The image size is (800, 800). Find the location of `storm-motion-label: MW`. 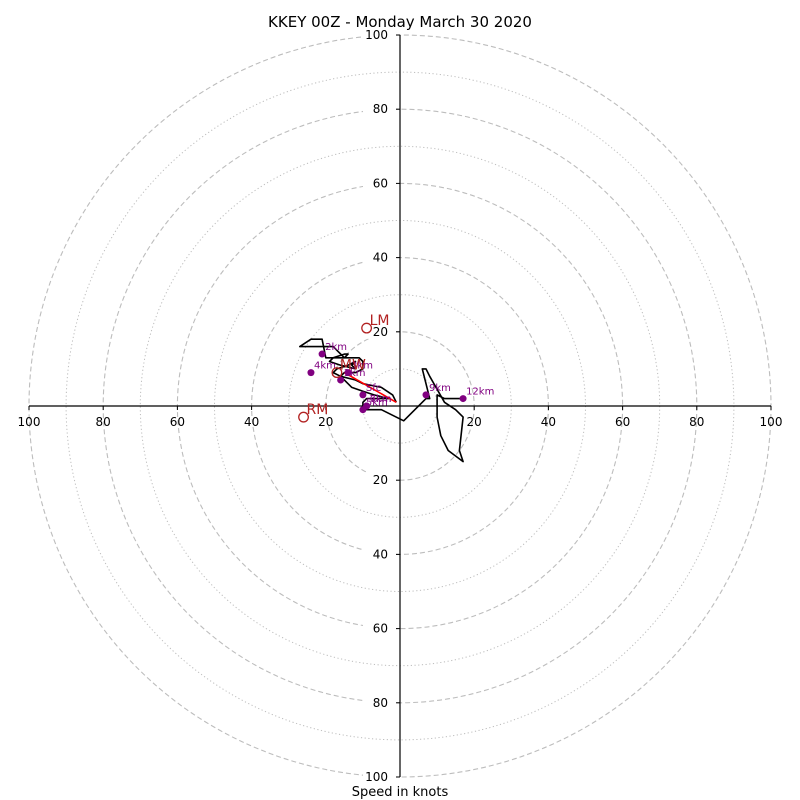

storm-motion-label: MW is located at coordinates (353, 366).